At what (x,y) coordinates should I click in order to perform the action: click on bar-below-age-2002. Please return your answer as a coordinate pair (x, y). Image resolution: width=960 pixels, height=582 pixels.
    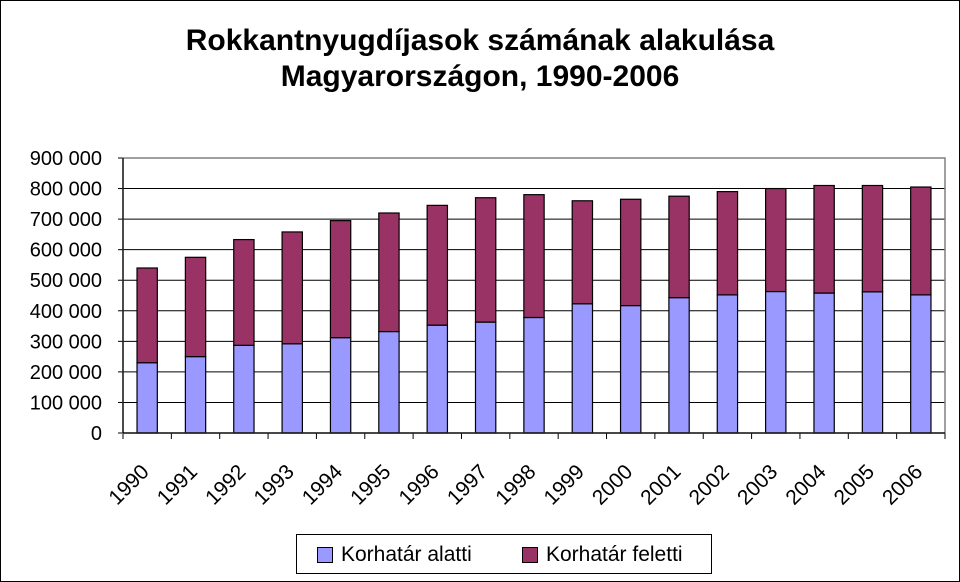
    Looking at the image, I should click on (727, 364).